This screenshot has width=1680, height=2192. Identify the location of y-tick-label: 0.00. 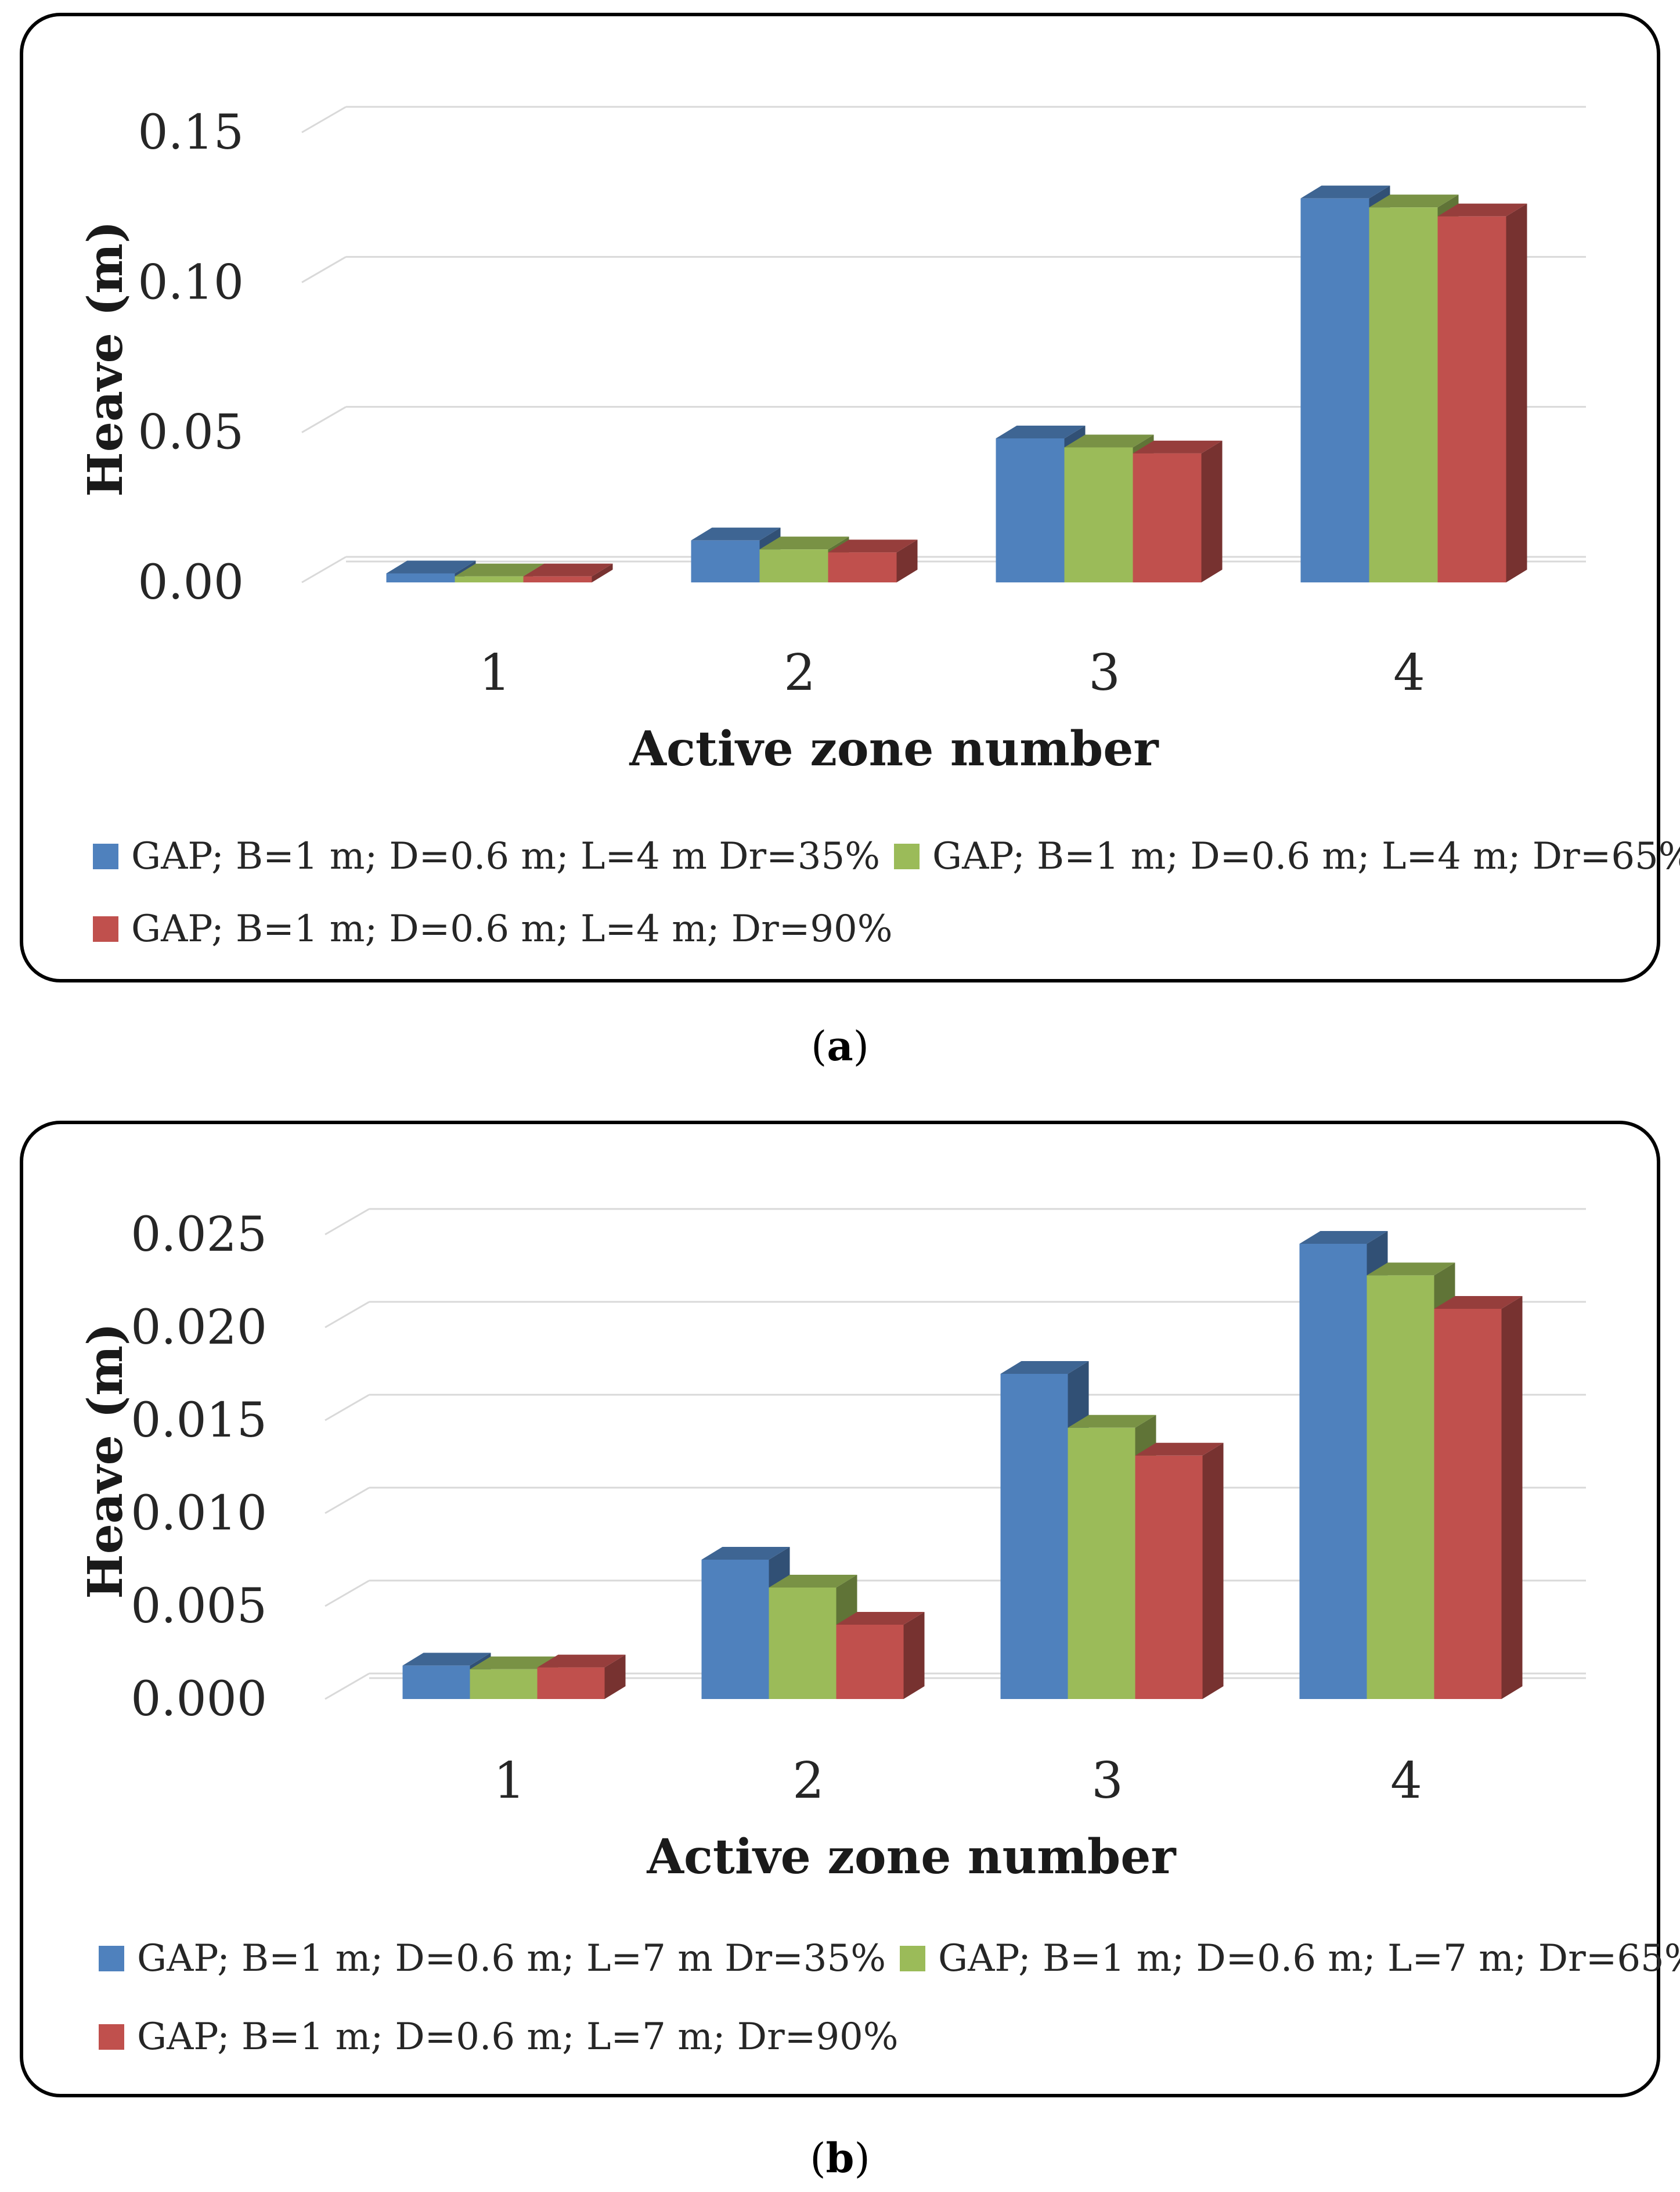
(191, 582).